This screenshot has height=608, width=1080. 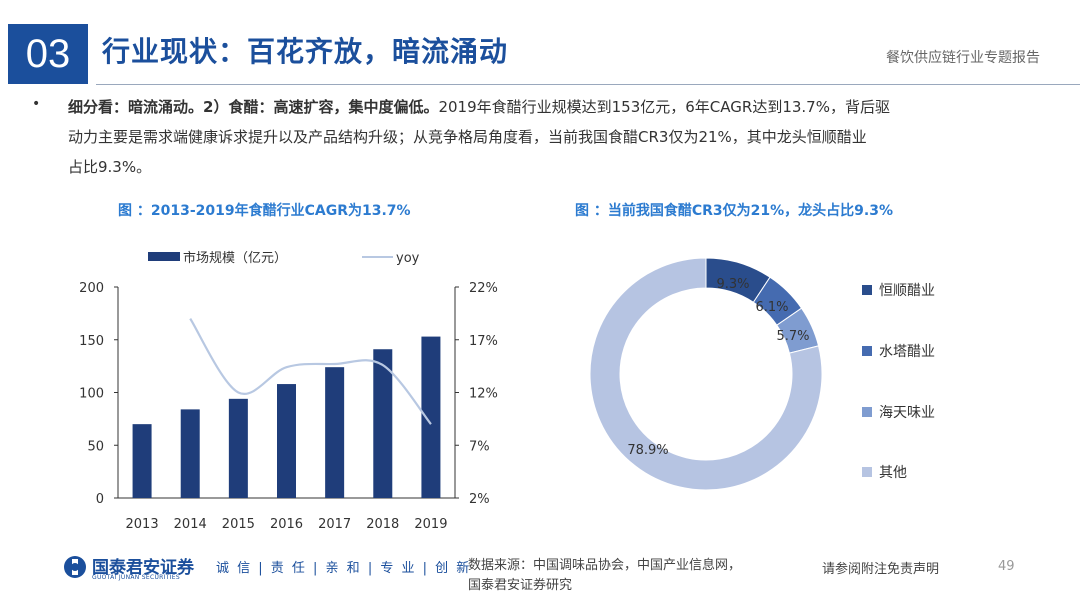 What do you see at coordinates (479, 446) in the screenshot?
I see `right-tick-label: 7%` at bounding box center [479, 446].